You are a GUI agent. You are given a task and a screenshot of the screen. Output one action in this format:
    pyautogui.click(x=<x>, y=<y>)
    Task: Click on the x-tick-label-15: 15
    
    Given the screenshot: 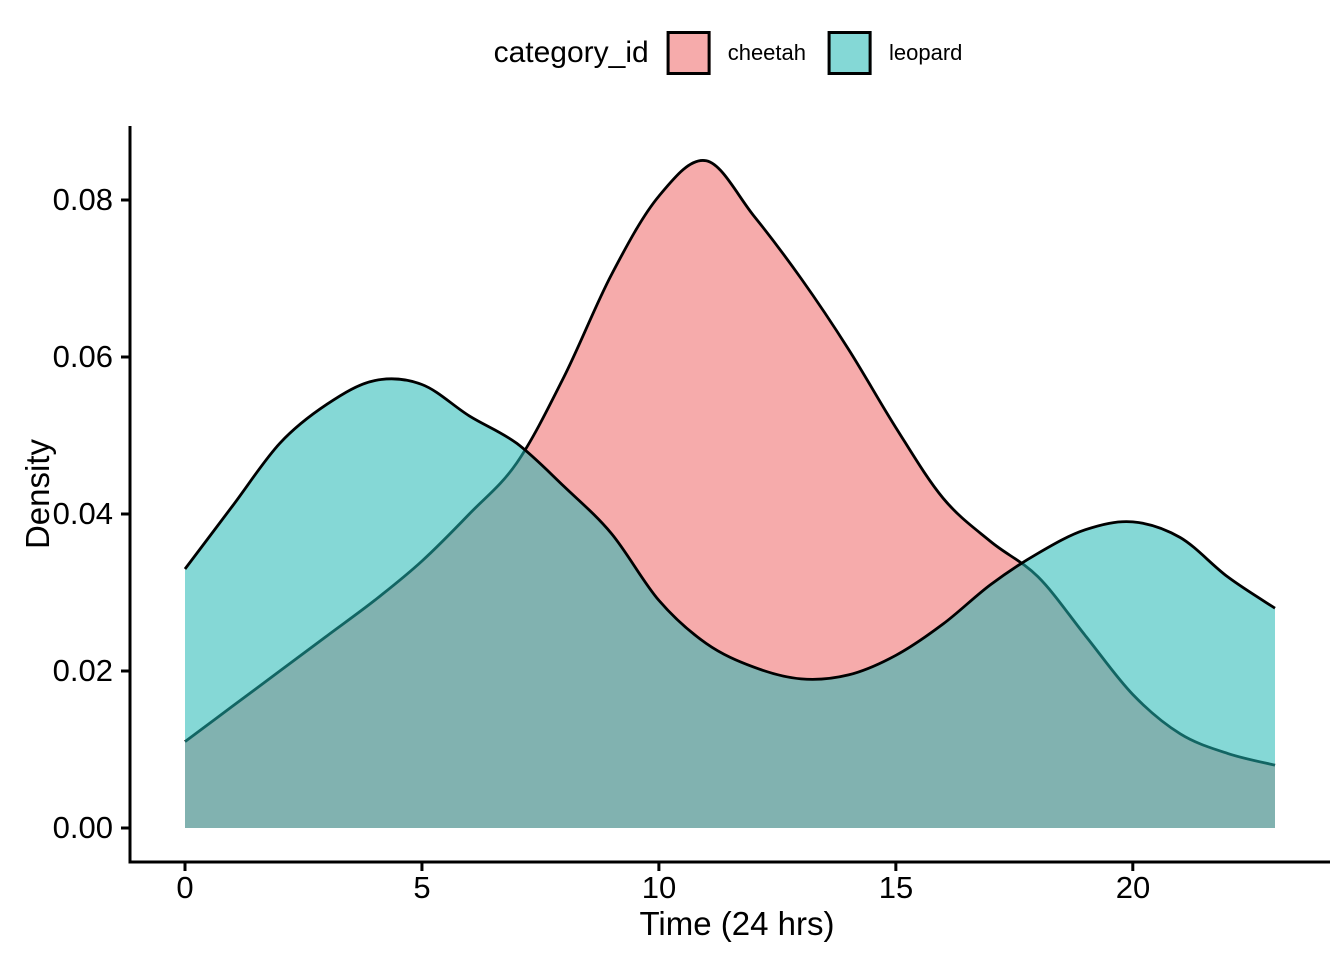 What is the action you would take?
    pyautogui.click(x=896, y=887)
    